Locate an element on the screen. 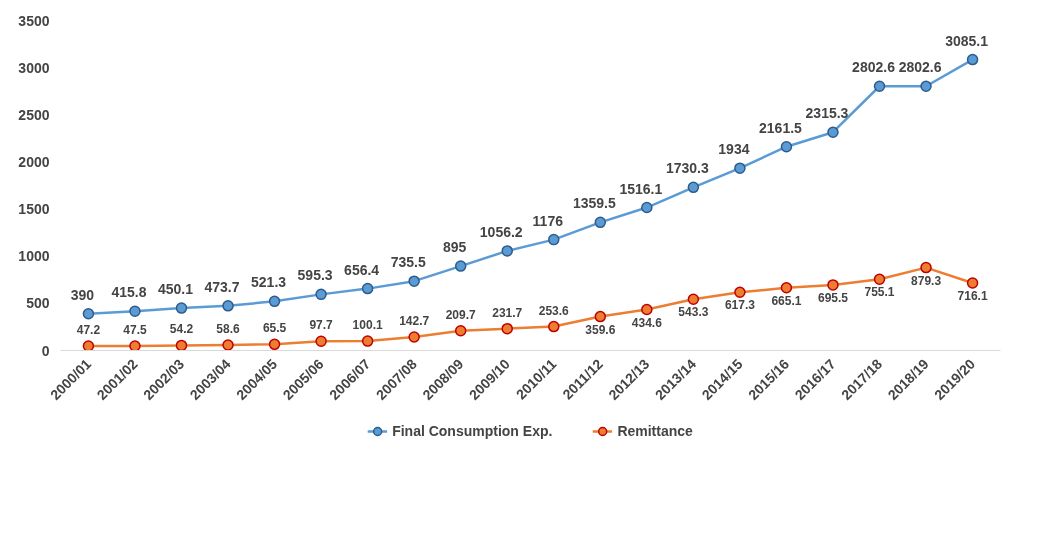 The width and height of the screenshot is (1039, 551). y-tick-label: 2000 is located at coordinates (34, 161).